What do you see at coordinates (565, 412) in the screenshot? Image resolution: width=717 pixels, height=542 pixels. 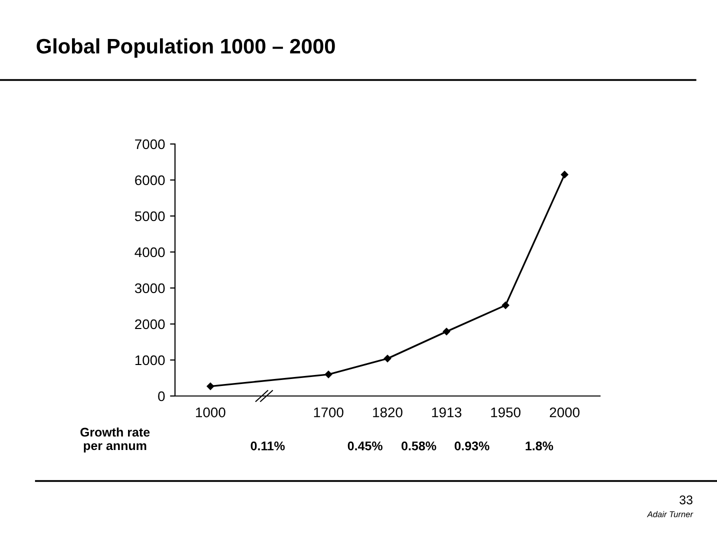 I see `x-tick-label: 2000` at bounding box center [565, 412].